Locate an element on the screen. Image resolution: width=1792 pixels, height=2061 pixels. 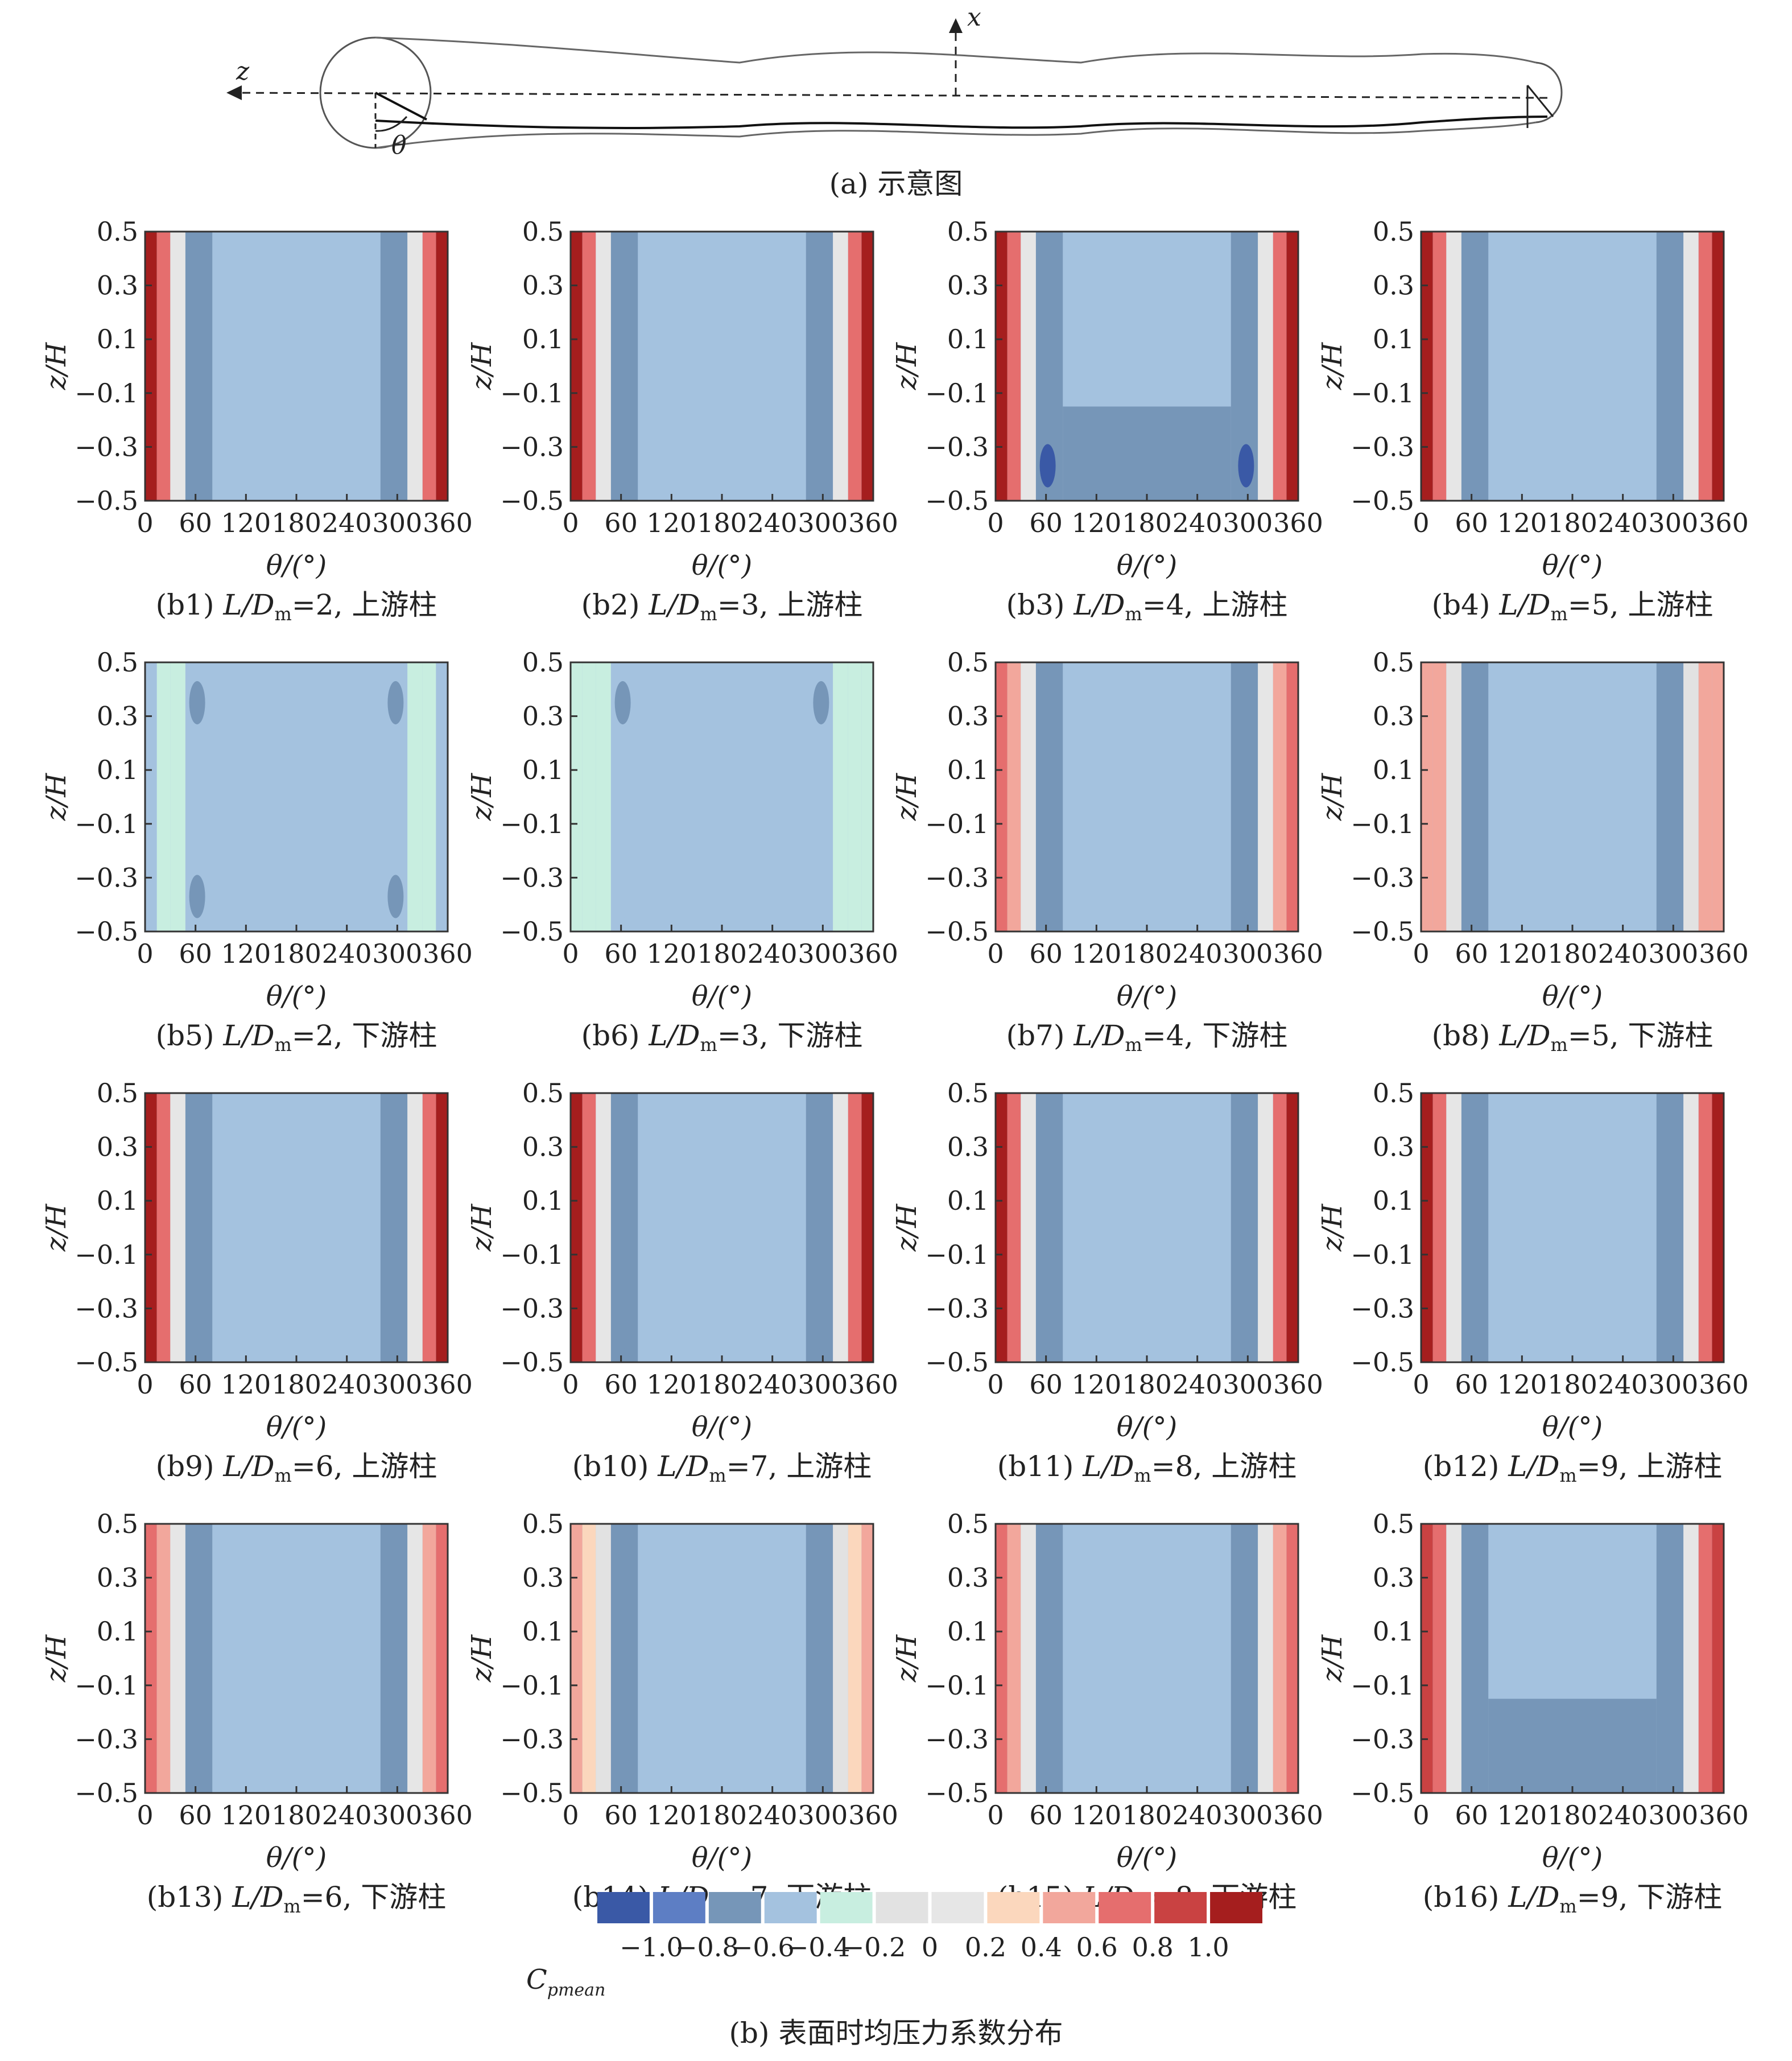
panel-caption-m: m is located at coordinates (283, 1475).